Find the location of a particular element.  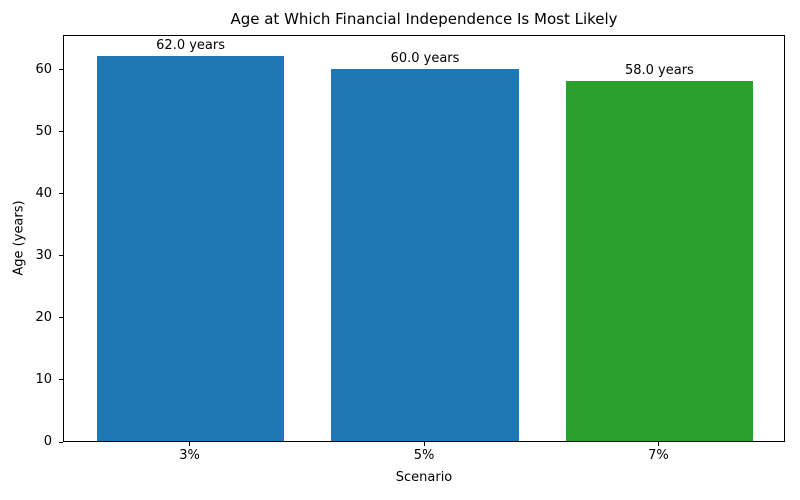

y-tick-label: 0 is located at coordinates (47, 441).